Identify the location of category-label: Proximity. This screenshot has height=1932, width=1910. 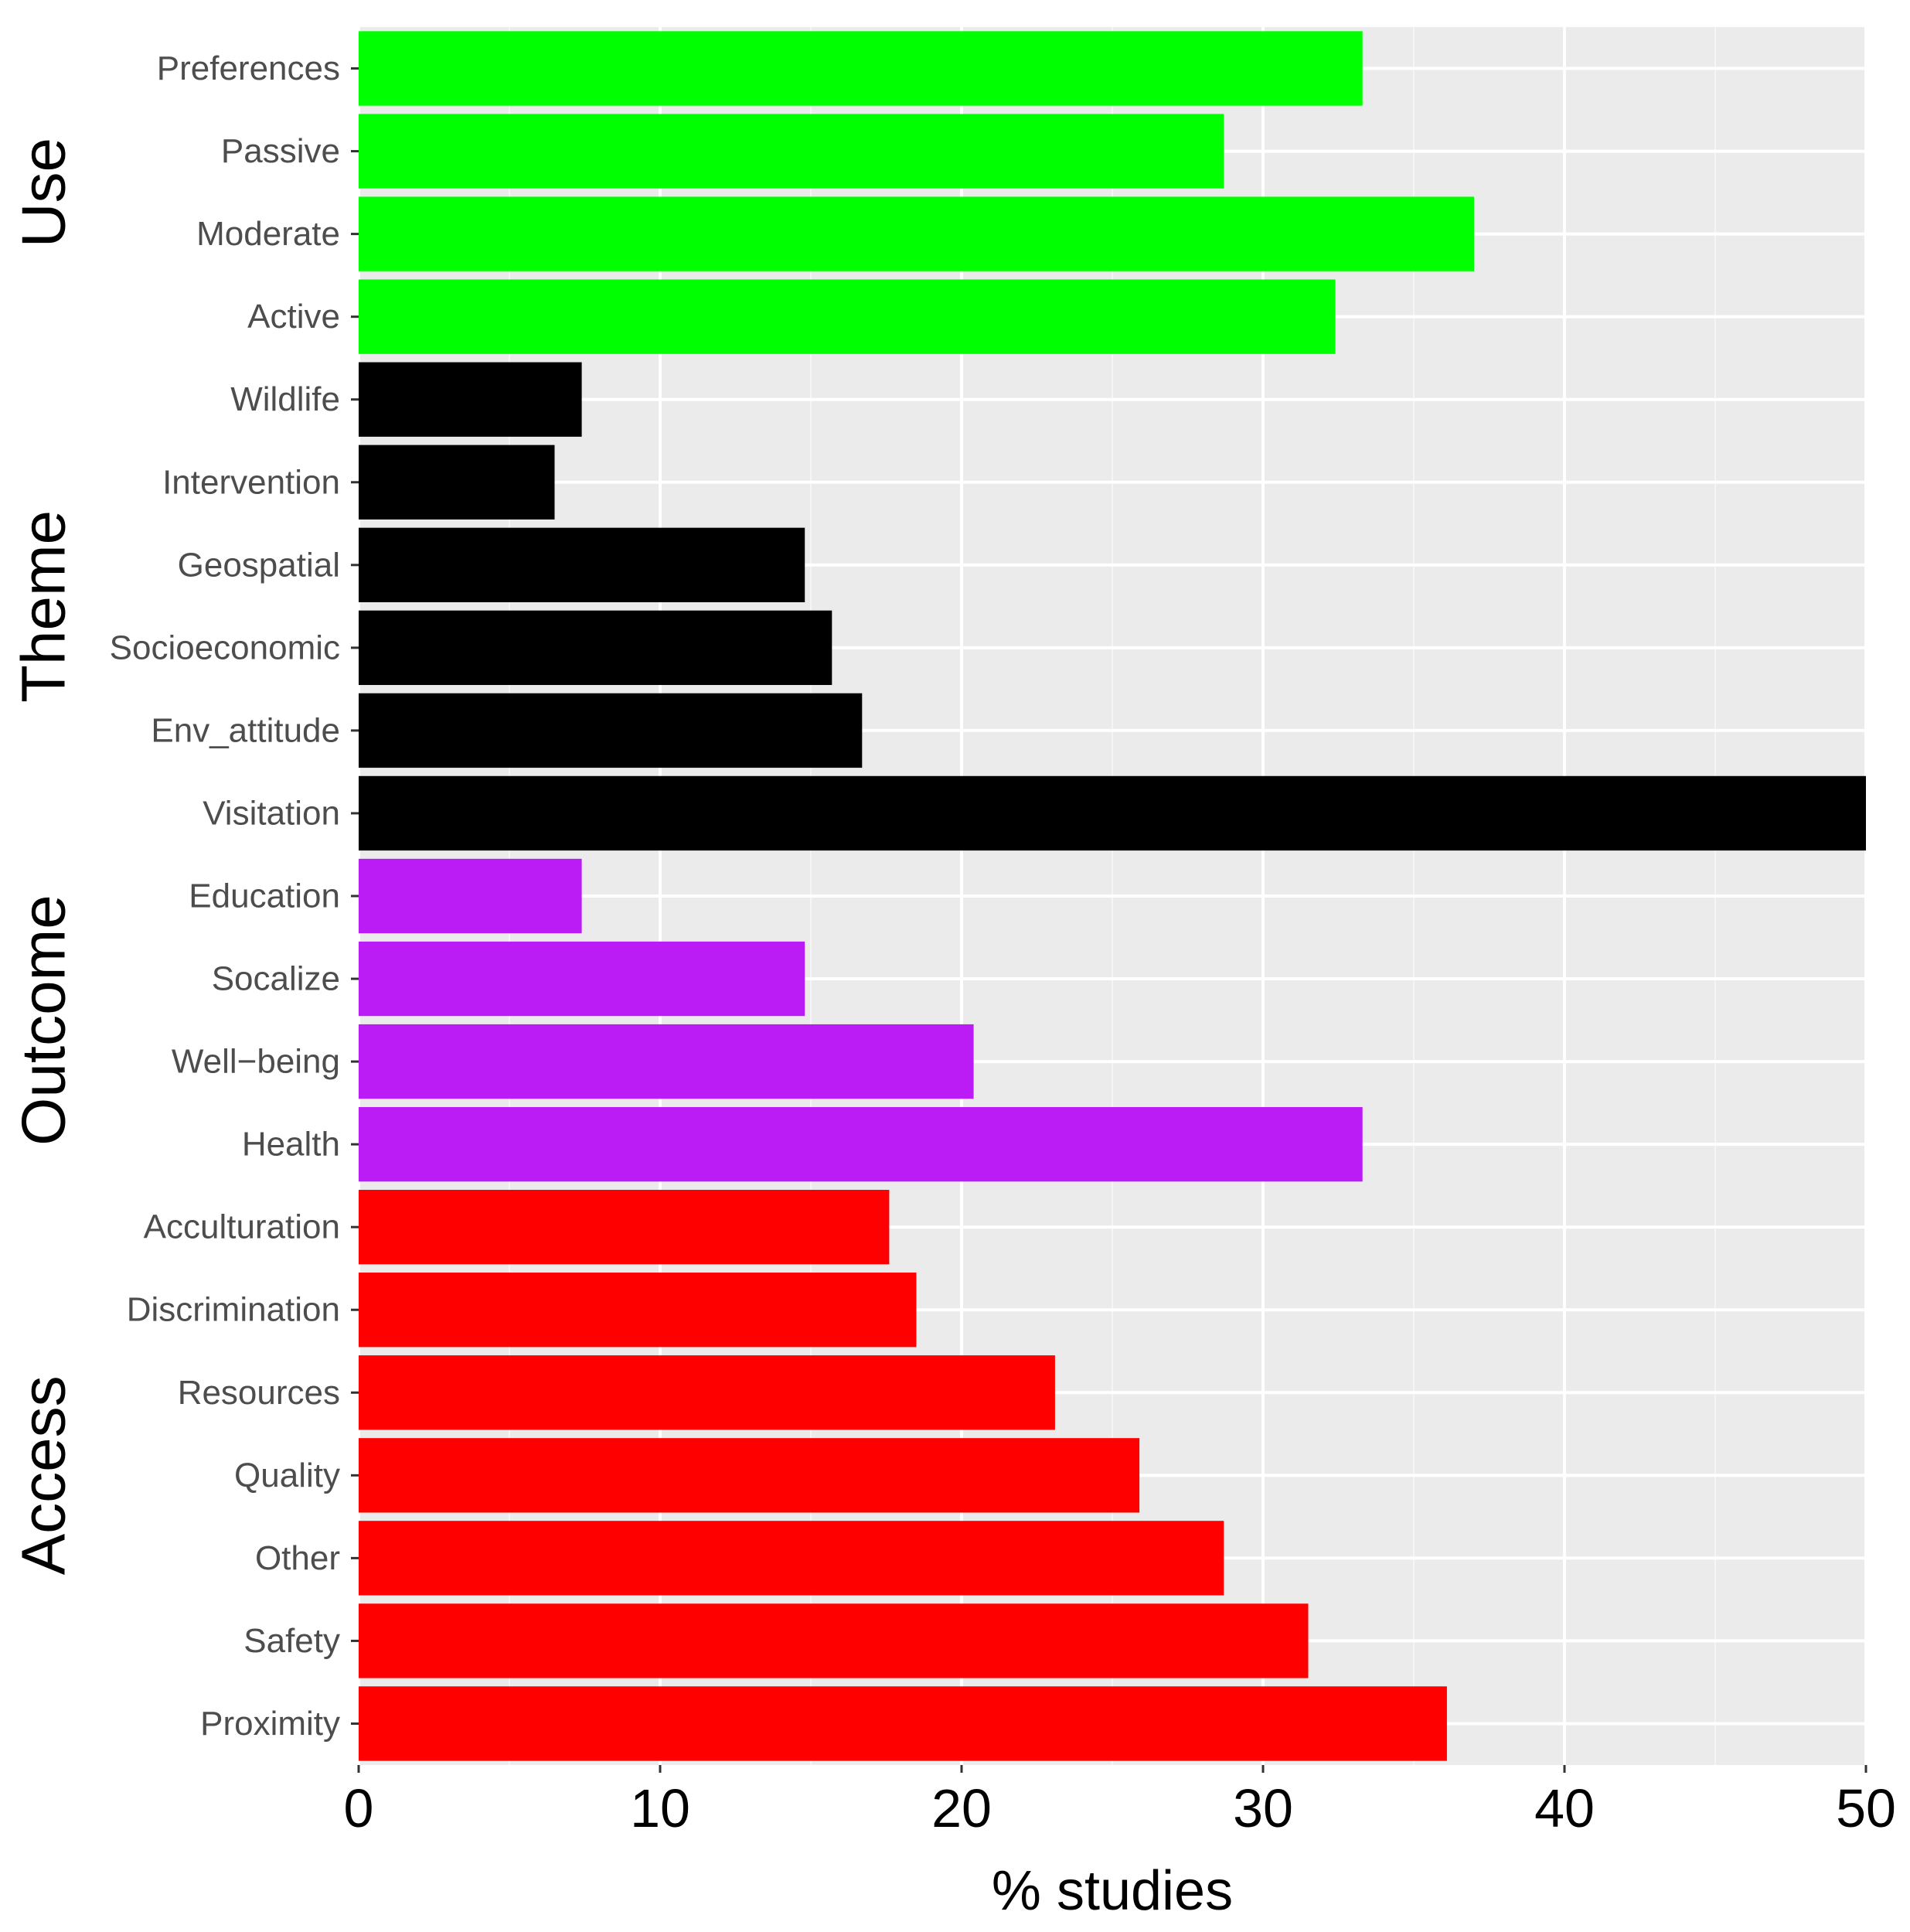
(270, 1724).